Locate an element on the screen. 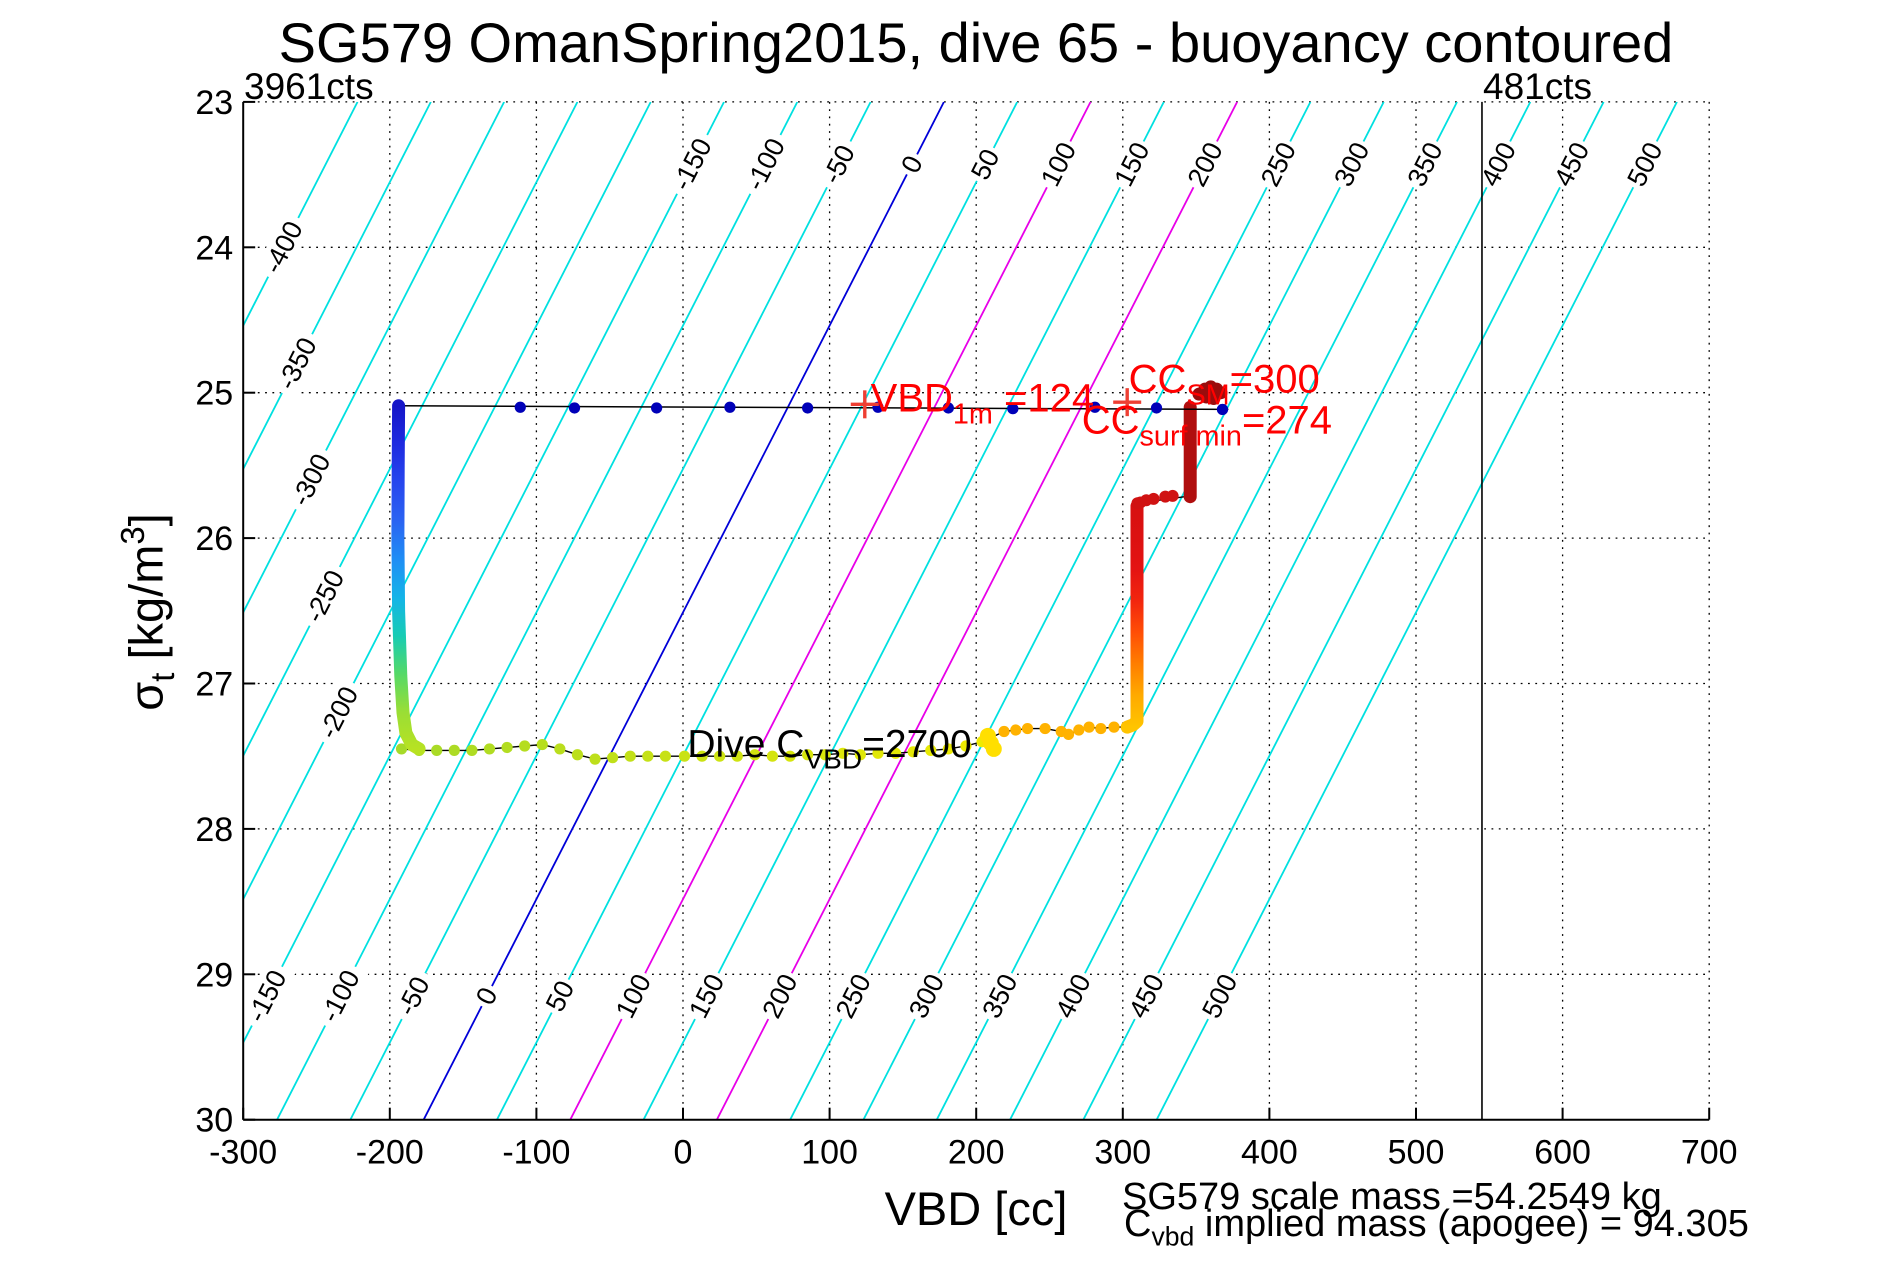 The height and width of the screenshot is (1262, 1891). contour-label-text: 50 is located at coordinates (985, 164).